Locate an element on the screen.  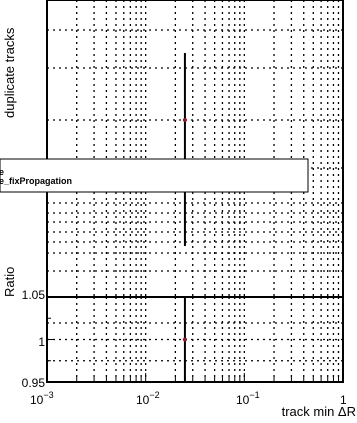
x-tick-label: 10⁻¹ is located at coordinates (248, 398).